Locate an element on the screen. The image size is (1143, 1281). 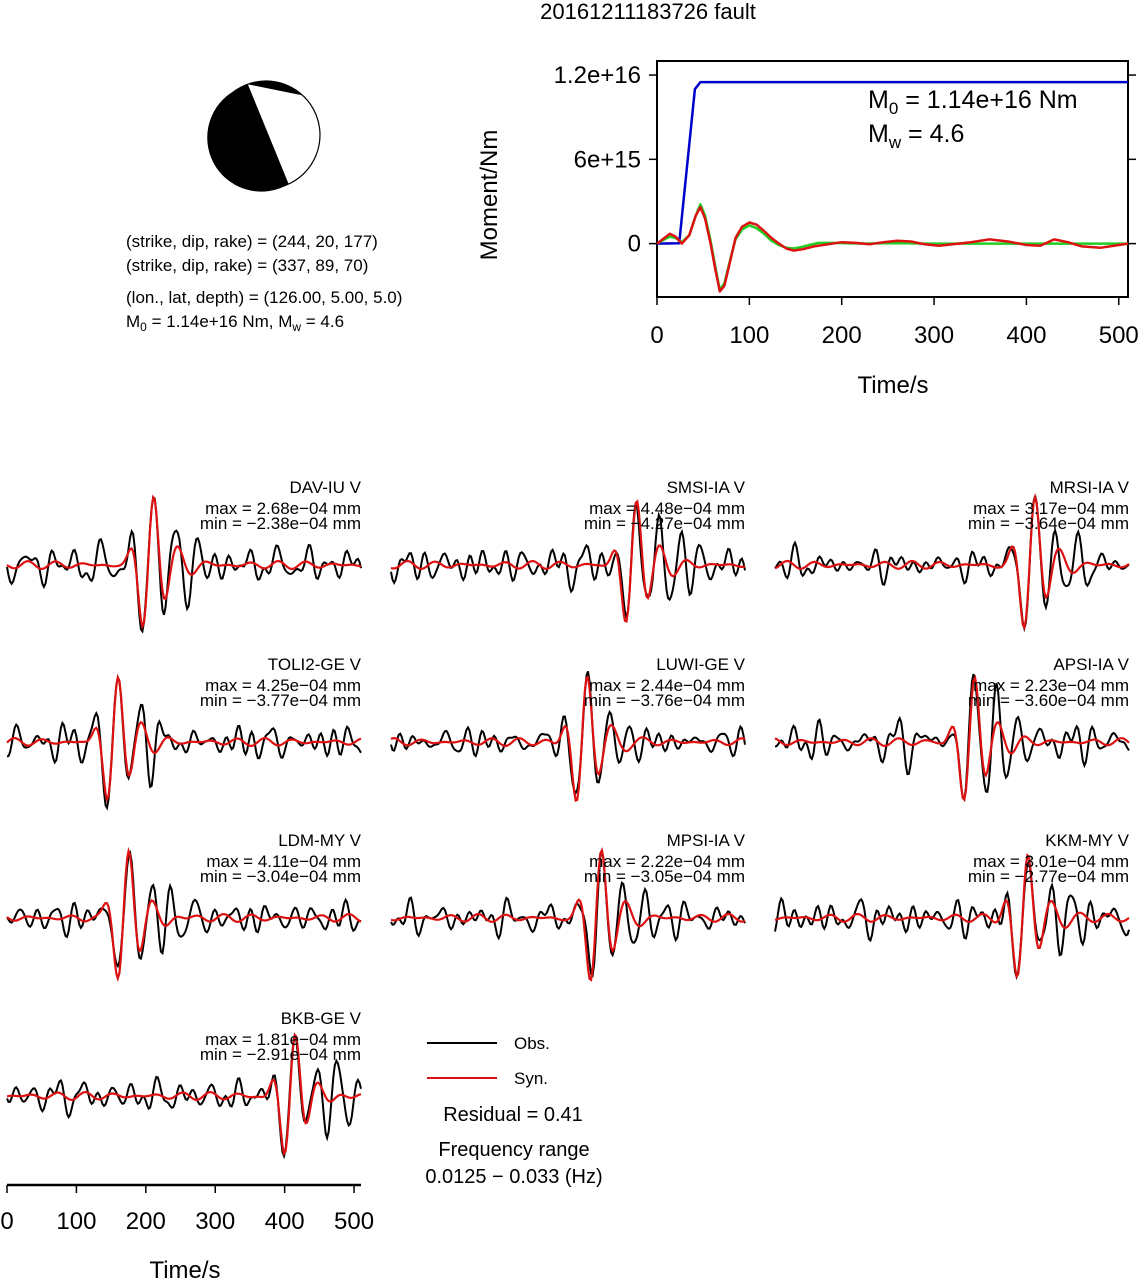
station-name: KKM-MY V is located at coordinates (1087, 840).